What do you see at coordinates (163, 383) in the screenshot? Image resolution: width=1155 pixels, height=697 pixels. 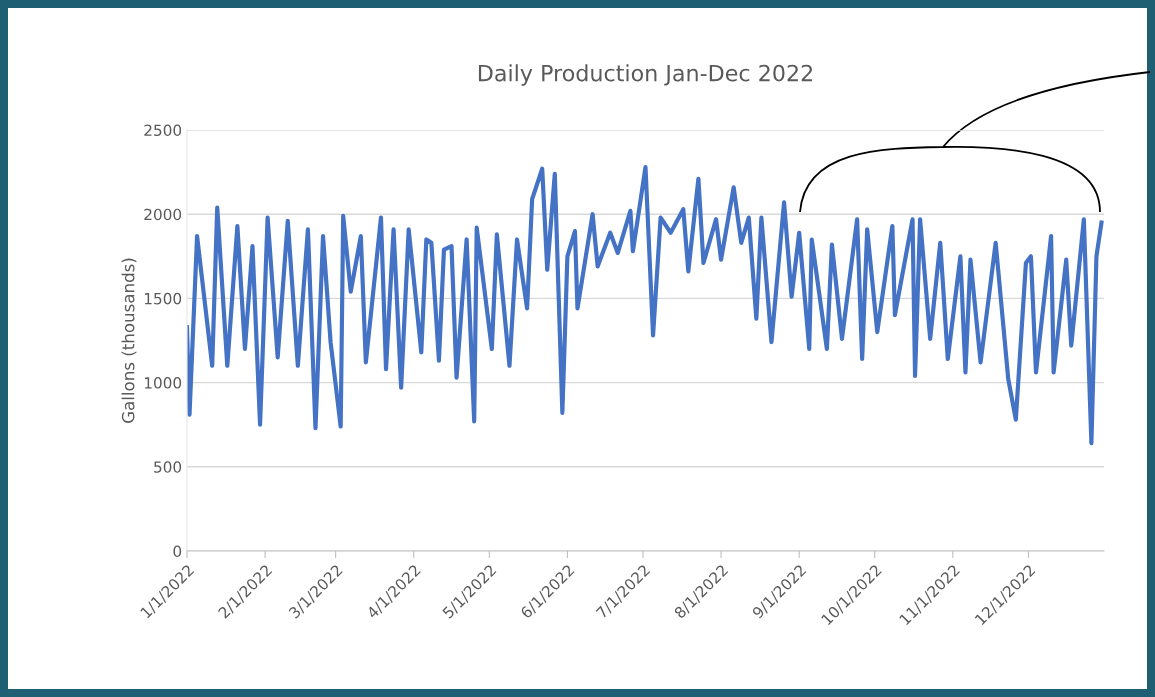 I see `y-tick-label: 1000` at bounding box center [163, 383].